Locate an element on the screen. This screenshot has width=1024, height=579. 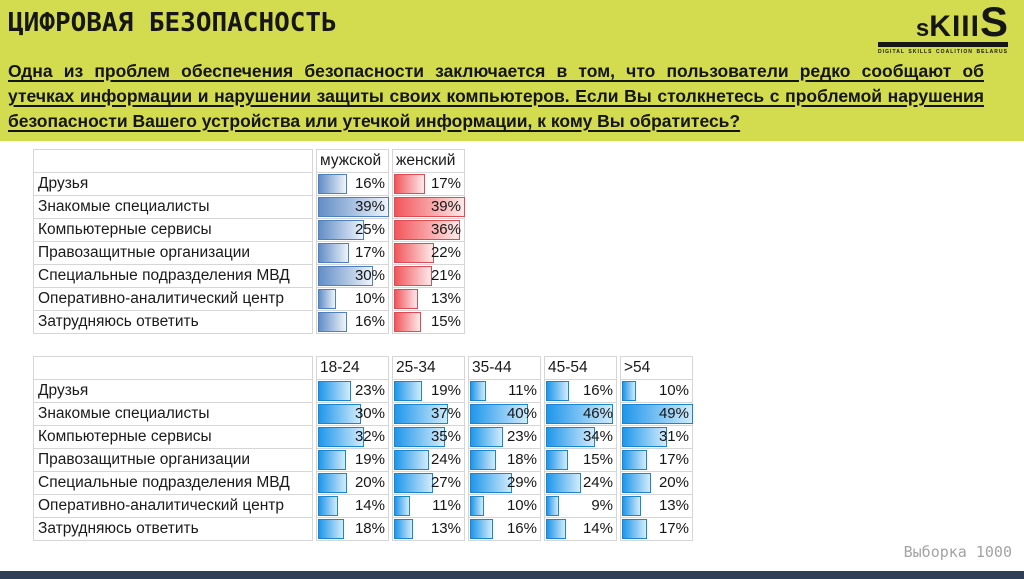
value-cell: 25% is located at coordinates (352, 230).